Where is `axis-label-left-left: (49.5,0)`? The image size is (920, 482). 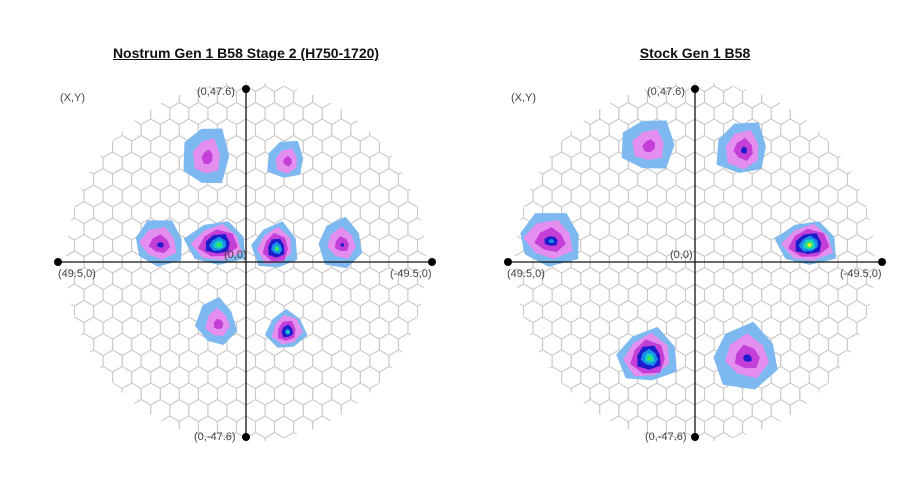 axis-label-left-left: (49.5,0) is located at coordinates (77, 274).